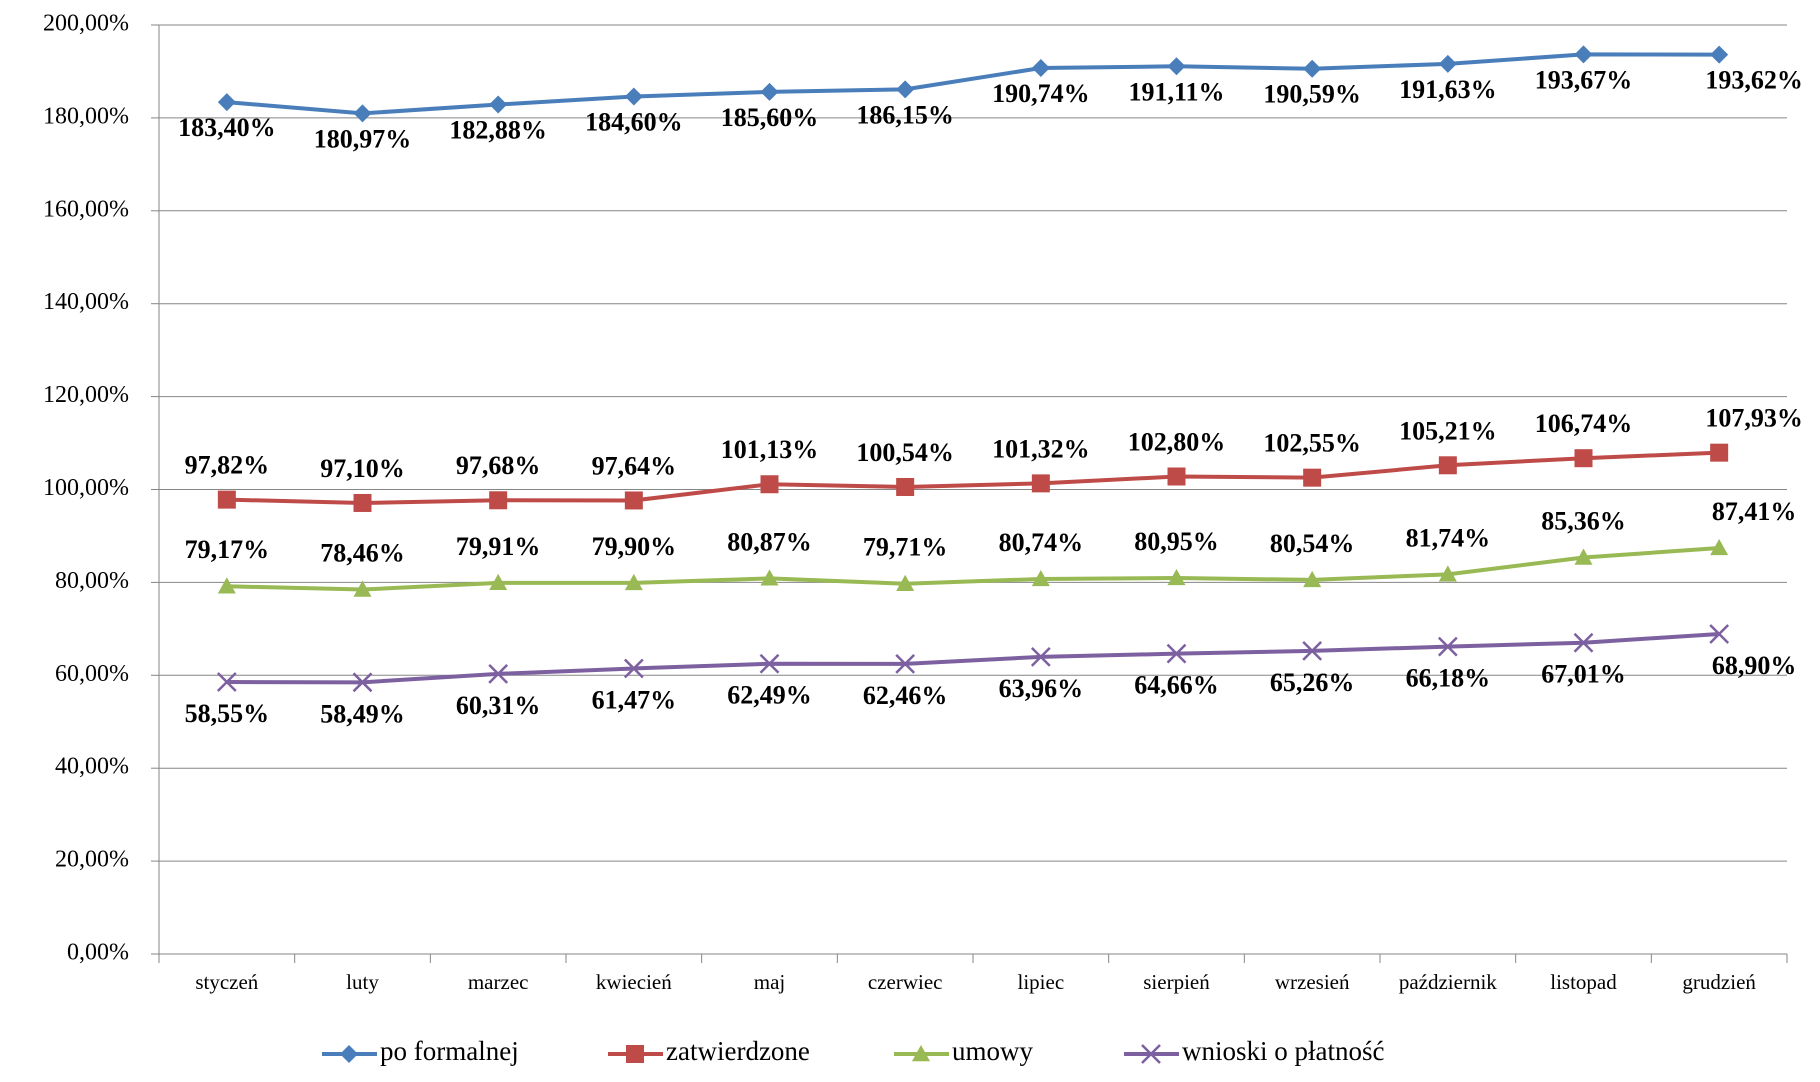 This screenshot has height=1082, width=1820. What do you see at coordinates (770, 982) in the screenshot?
I see `x-tick-label: maj` at bounding box center [770, 982].